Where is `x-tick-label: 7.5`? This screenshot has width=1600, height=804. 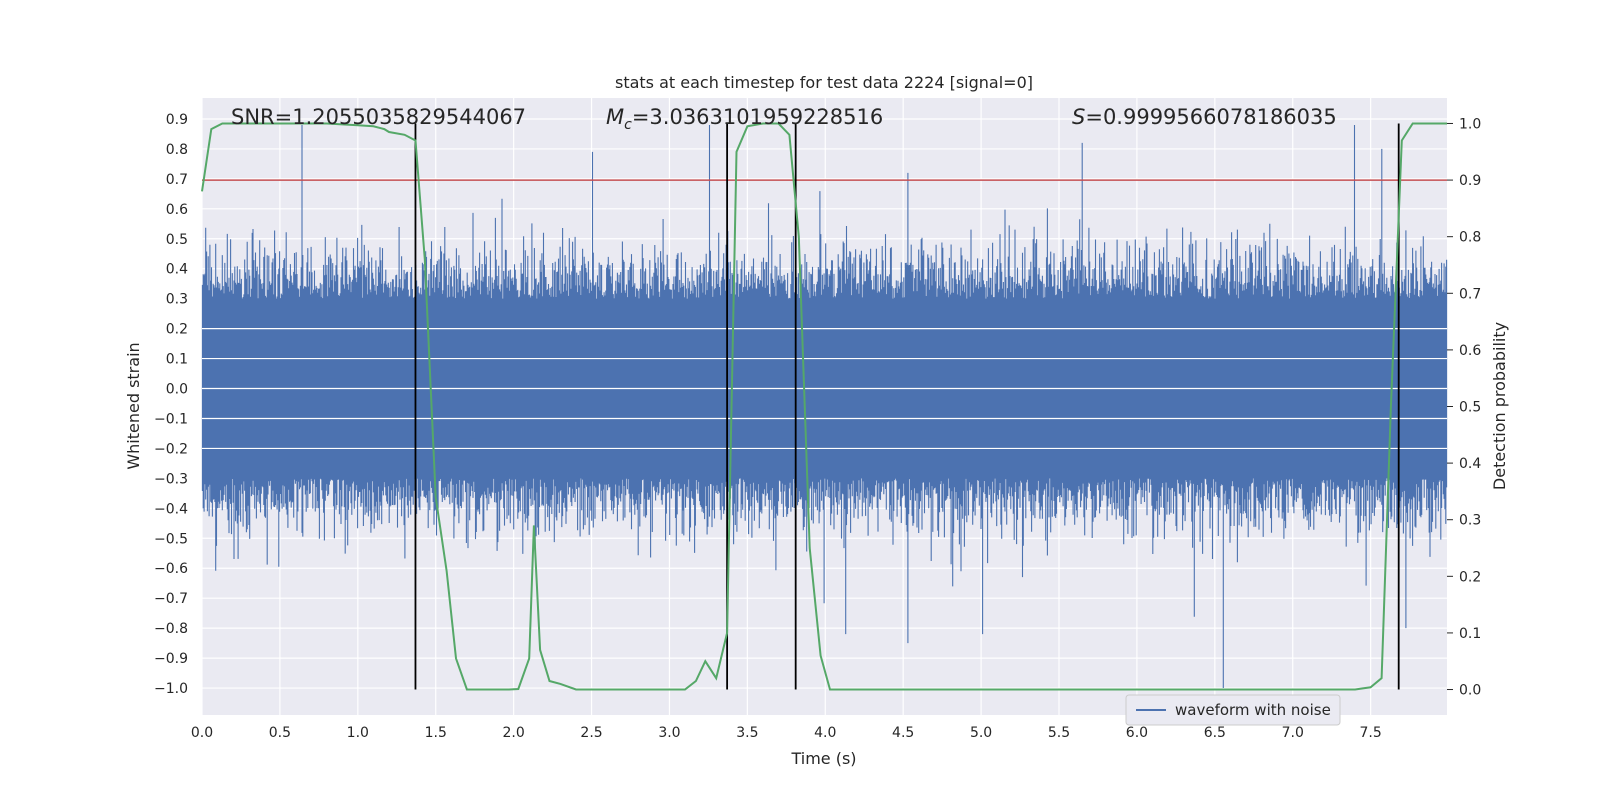 x-tick-label: 7.5 is located at coordinates (1371, 733).